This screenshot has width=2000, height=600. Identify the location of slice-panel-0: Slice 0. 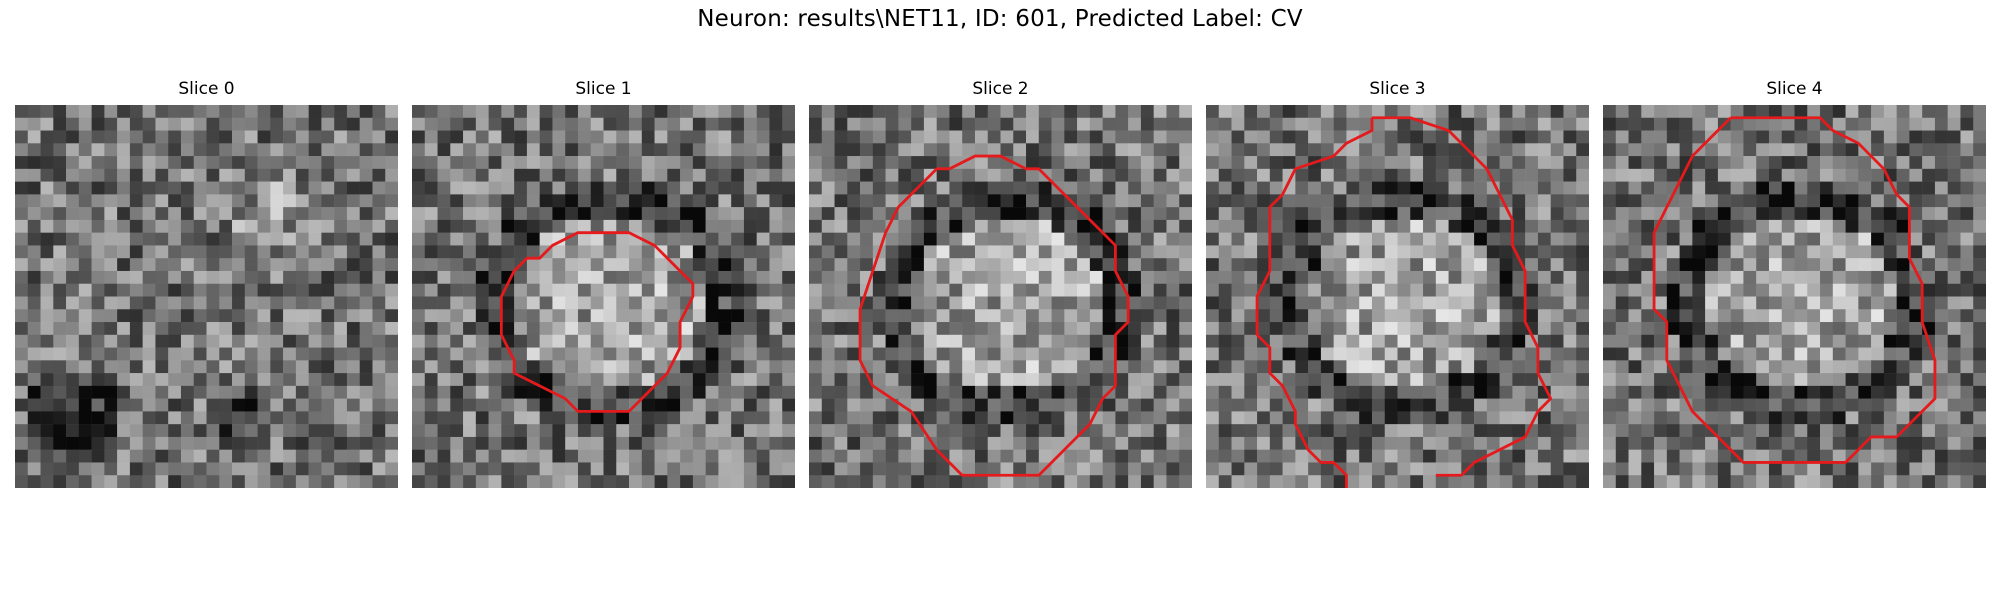
(206, 283).